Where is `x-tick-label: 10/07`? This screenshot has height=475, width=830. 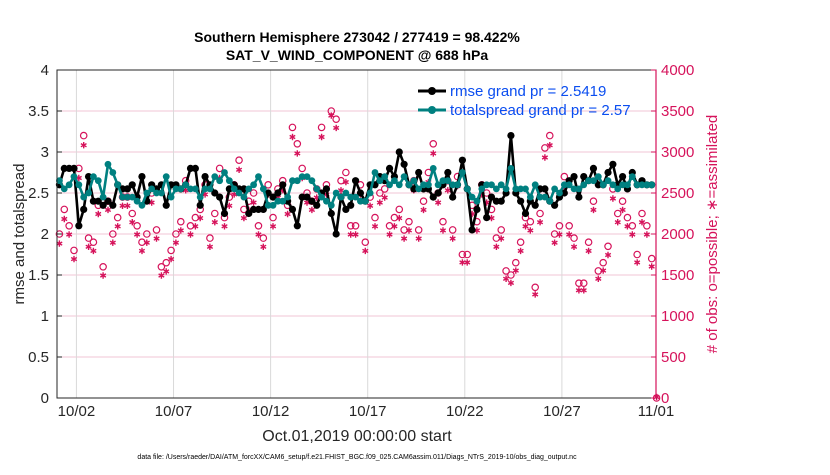
x-tick-label: 10/07 is located at coordinates (174, 411).